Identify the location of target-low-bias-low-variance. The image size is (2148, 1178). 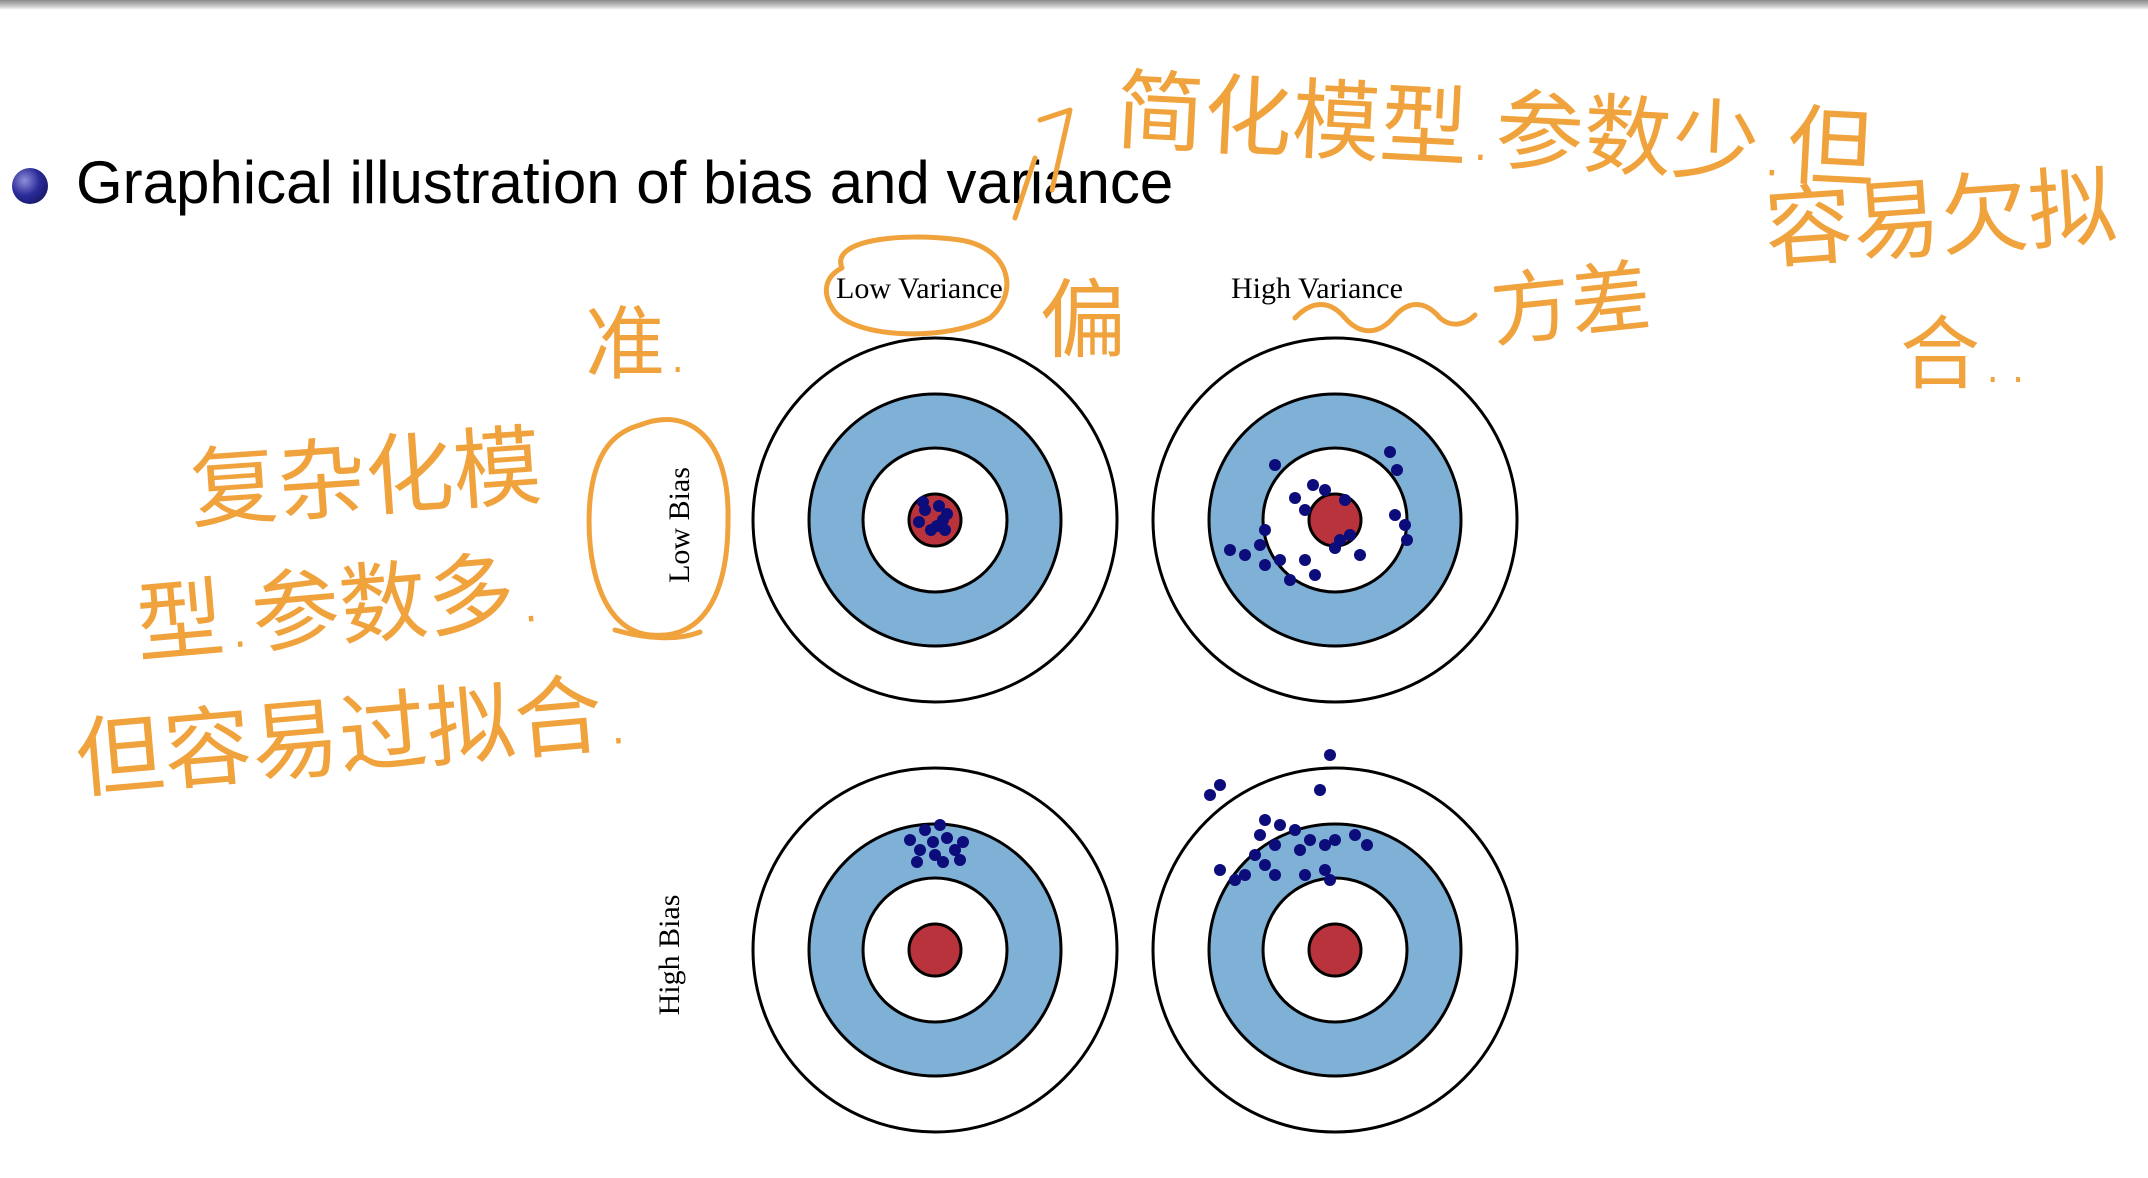
(935, 520).